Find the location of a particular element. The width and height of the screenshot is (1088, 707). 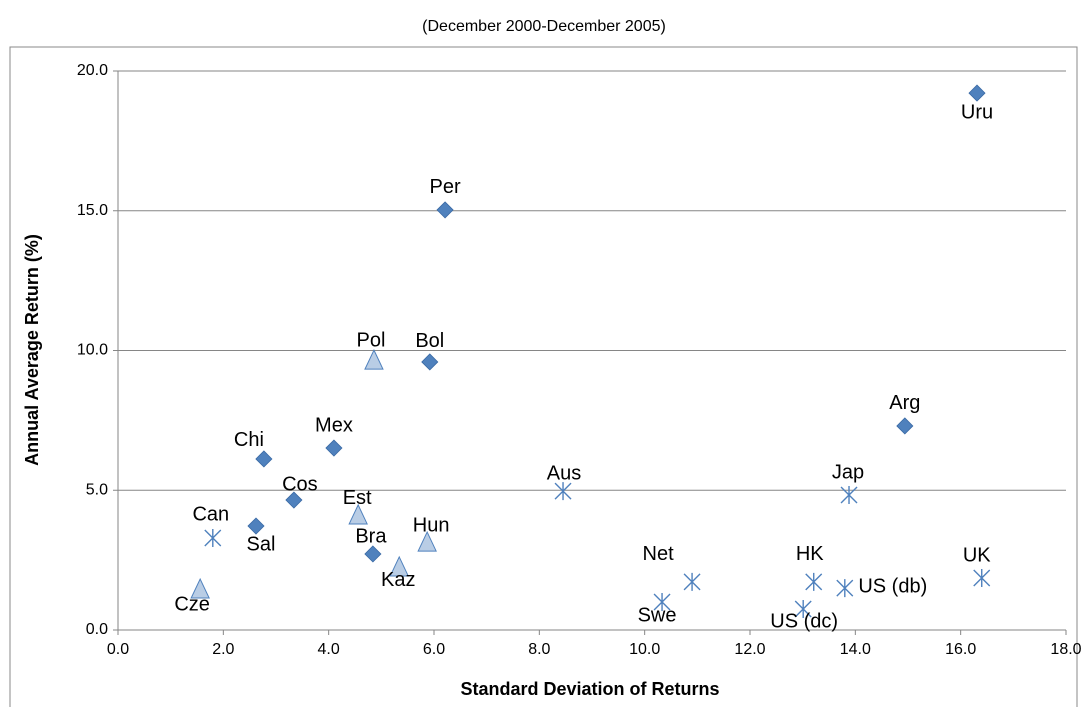

point-label: Est is located at coordinates (357, 498).